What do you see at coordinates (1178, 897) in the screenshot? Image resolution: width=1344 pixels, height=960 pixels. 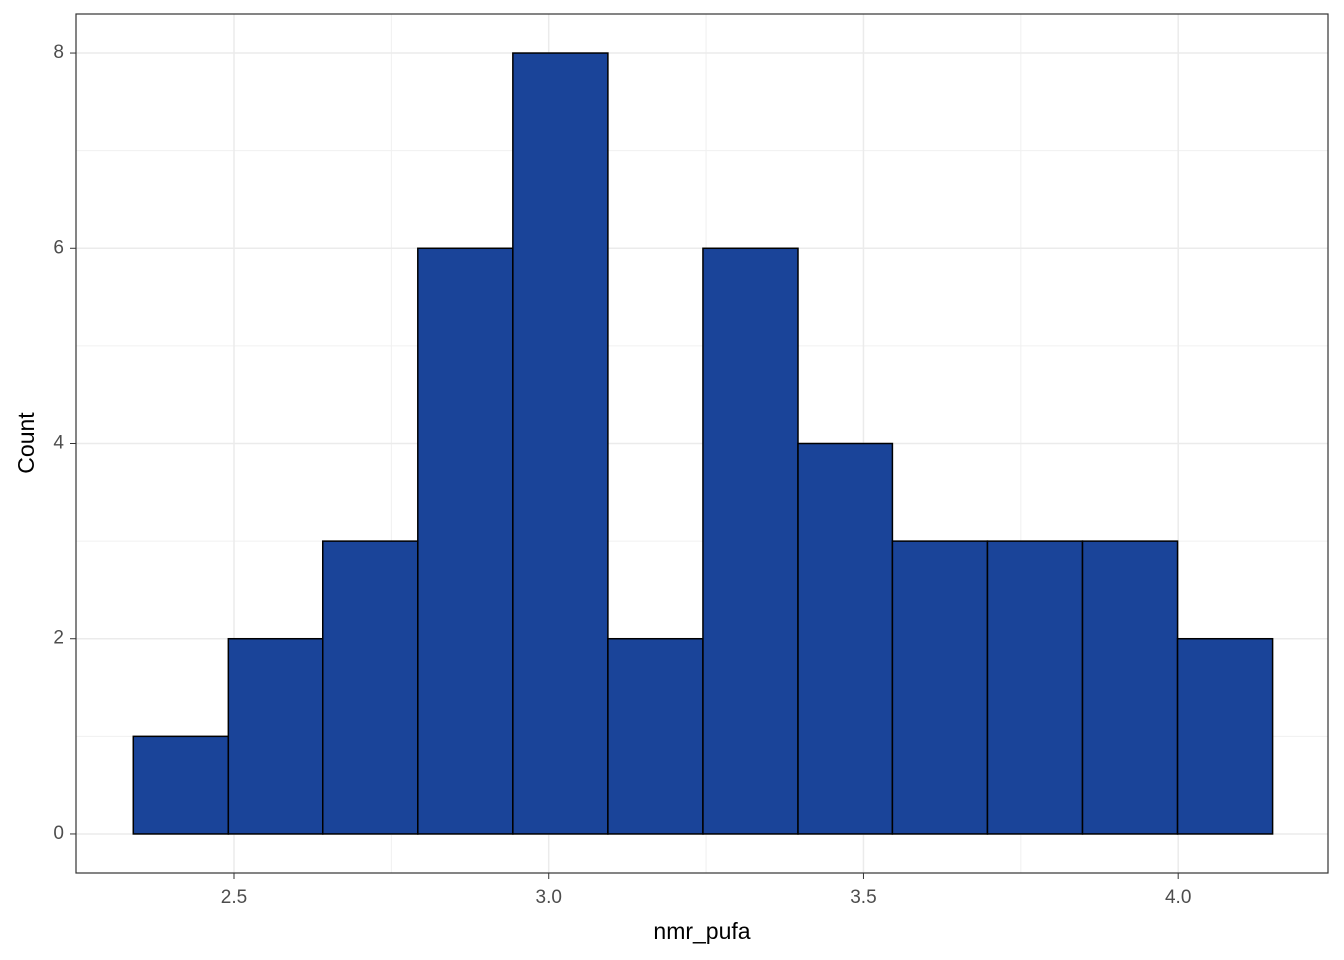 I see `x-tick-label: 4.0` at bounding box center [1178, 897].